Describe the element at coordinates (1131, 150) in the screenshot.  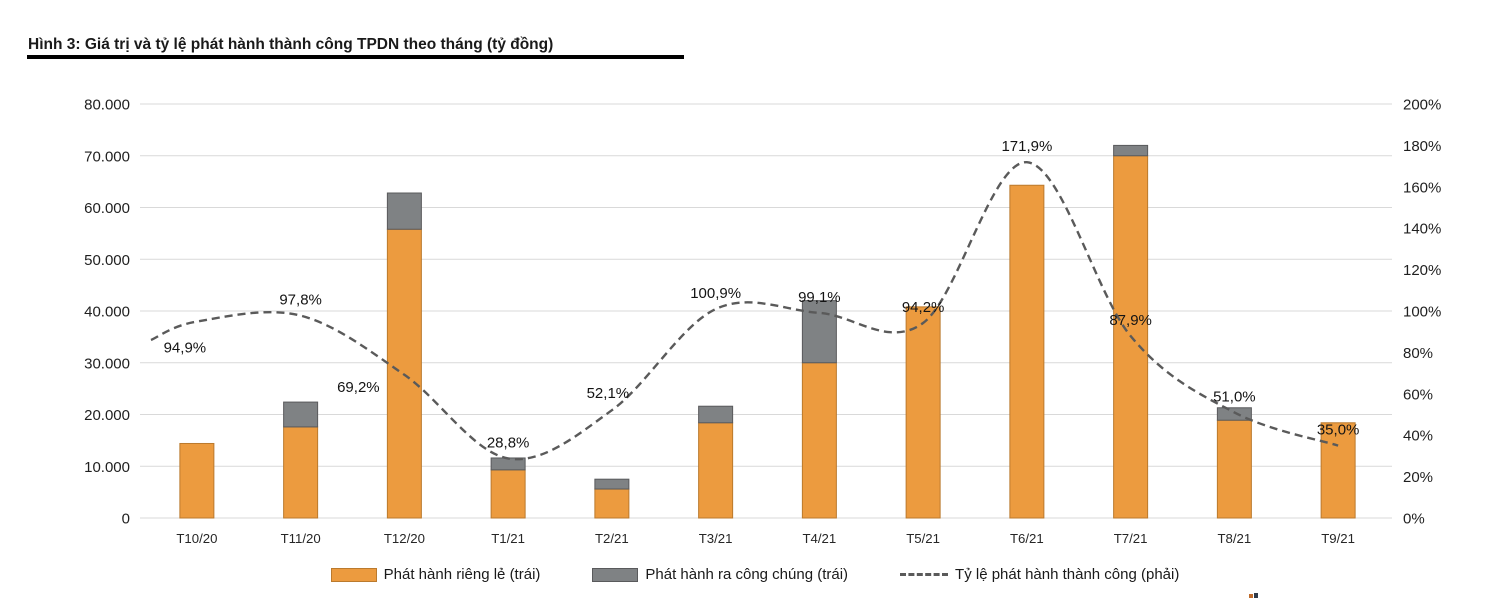
I see `bar-segment-public-T7/21` at that location.